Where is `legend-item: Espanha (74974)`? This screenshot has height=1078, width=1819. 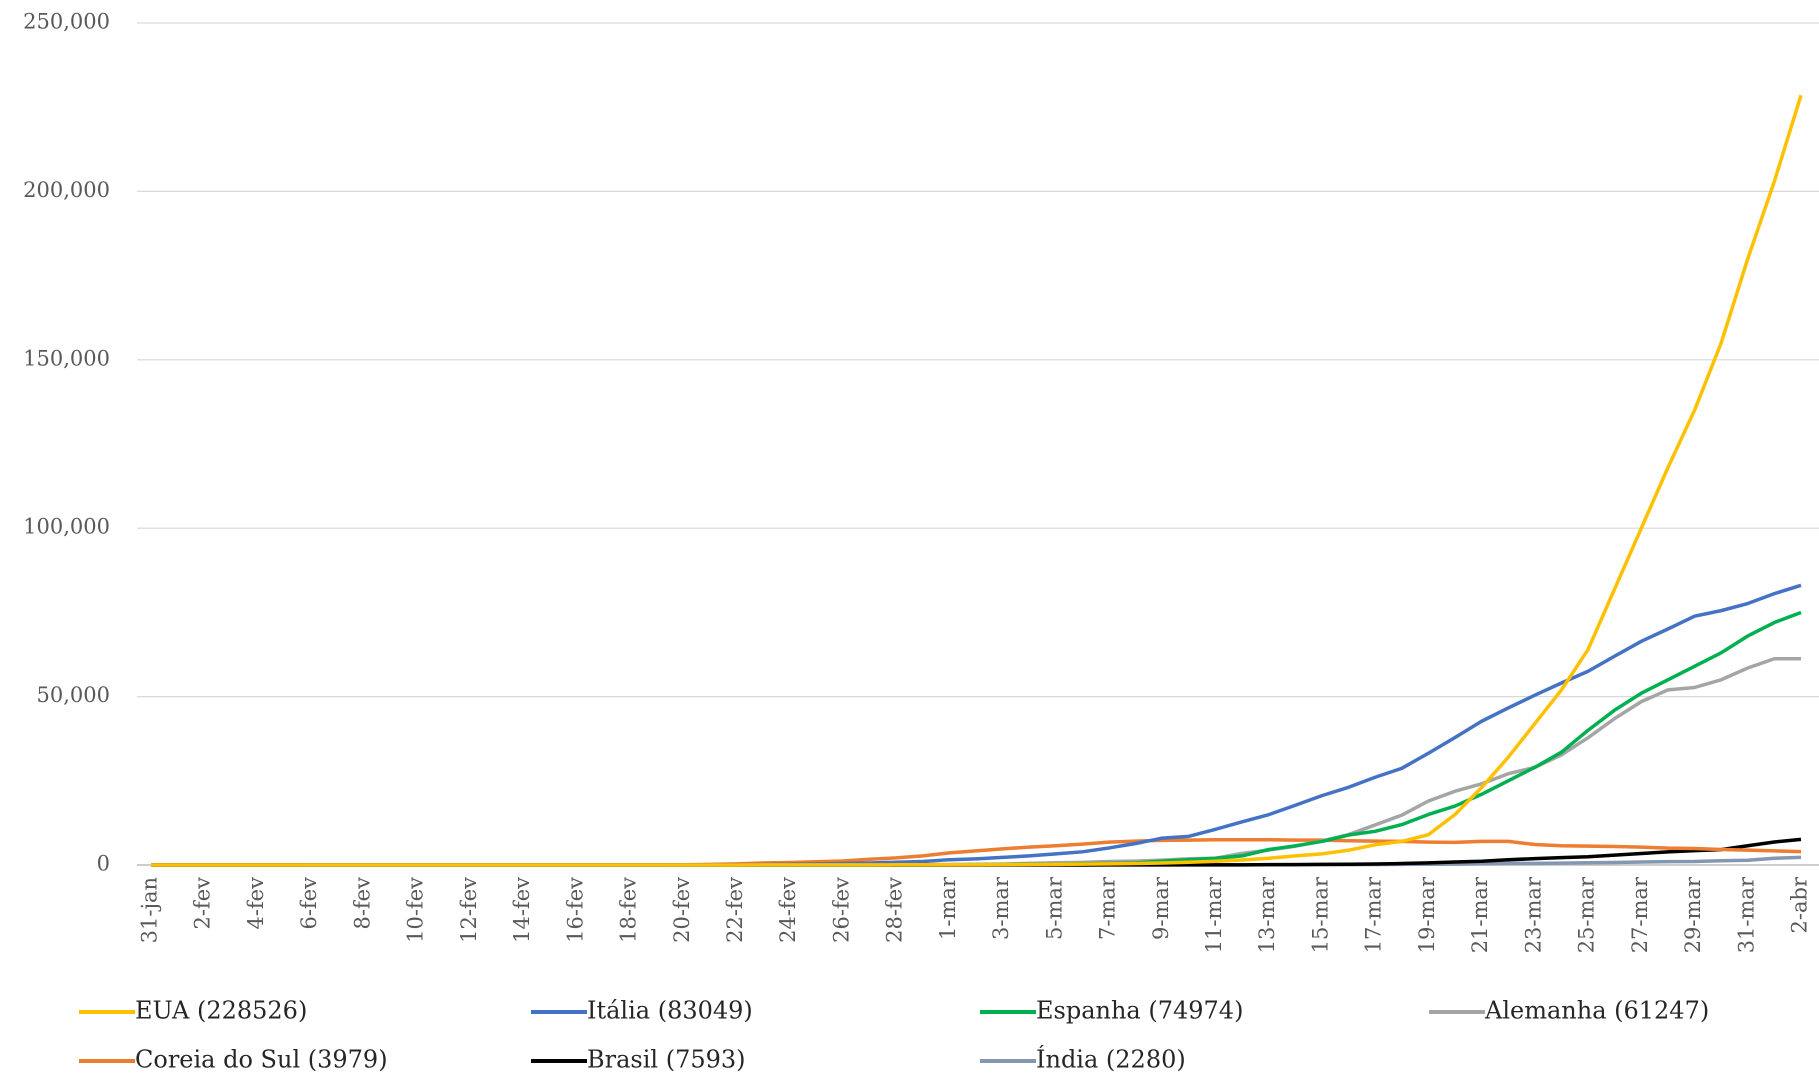 legend-item: Espanha (74974) is located at coordinates (1111, 1011).